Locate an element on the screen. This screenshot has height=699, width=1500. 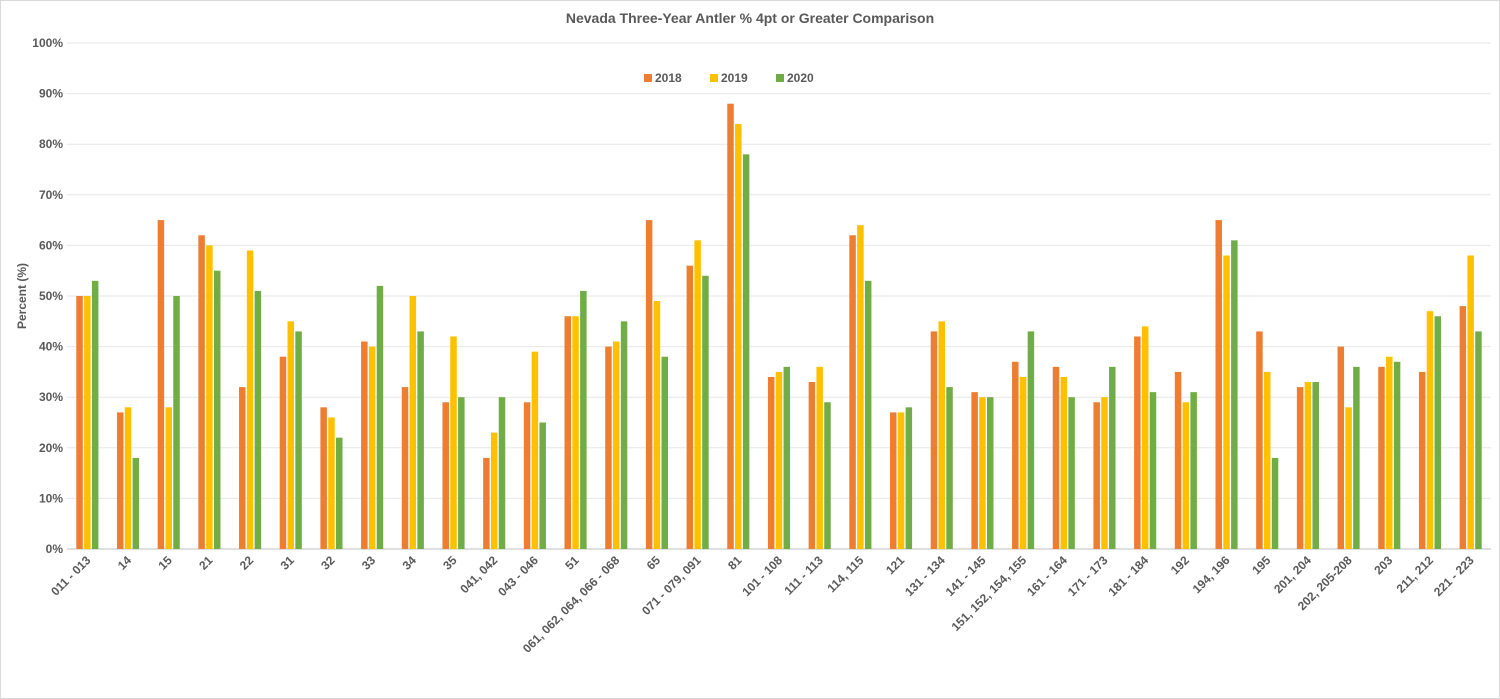
legend-swatch-2019 is located at coordinates (714, 78).